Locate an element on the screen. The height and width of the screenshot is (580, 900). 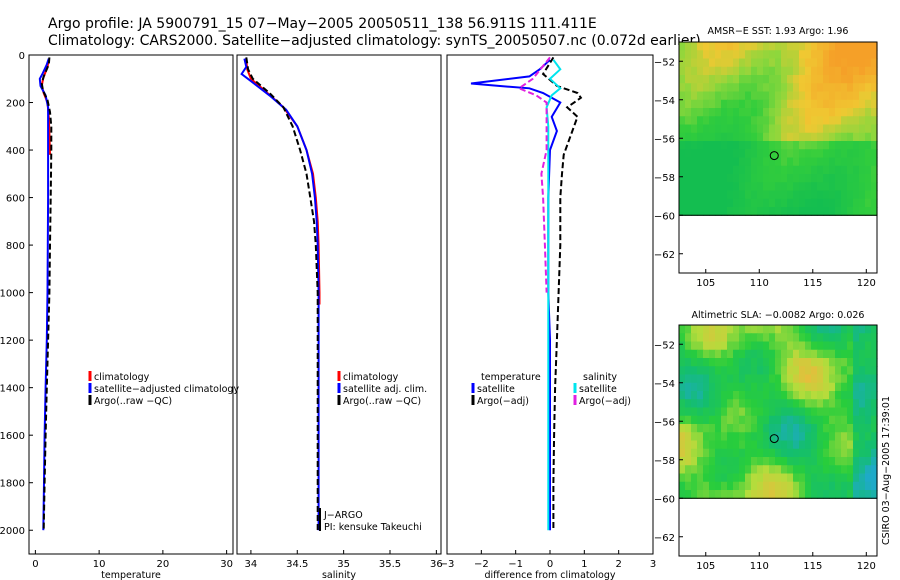
x-tick-label: 35 is located at coordinates (343, 564).